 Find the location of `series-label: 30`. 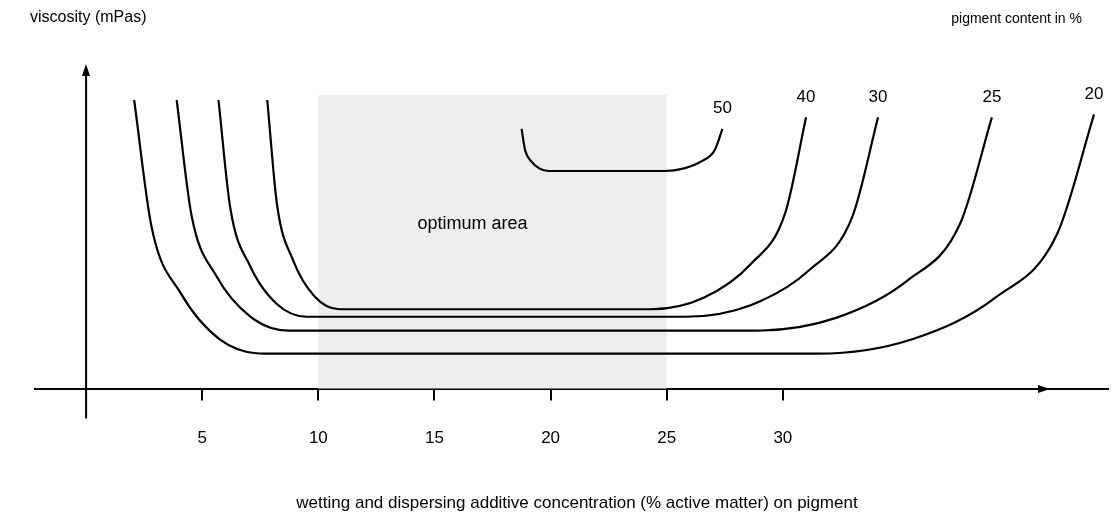

series-label: 30 is located at coordinates (878, 96).